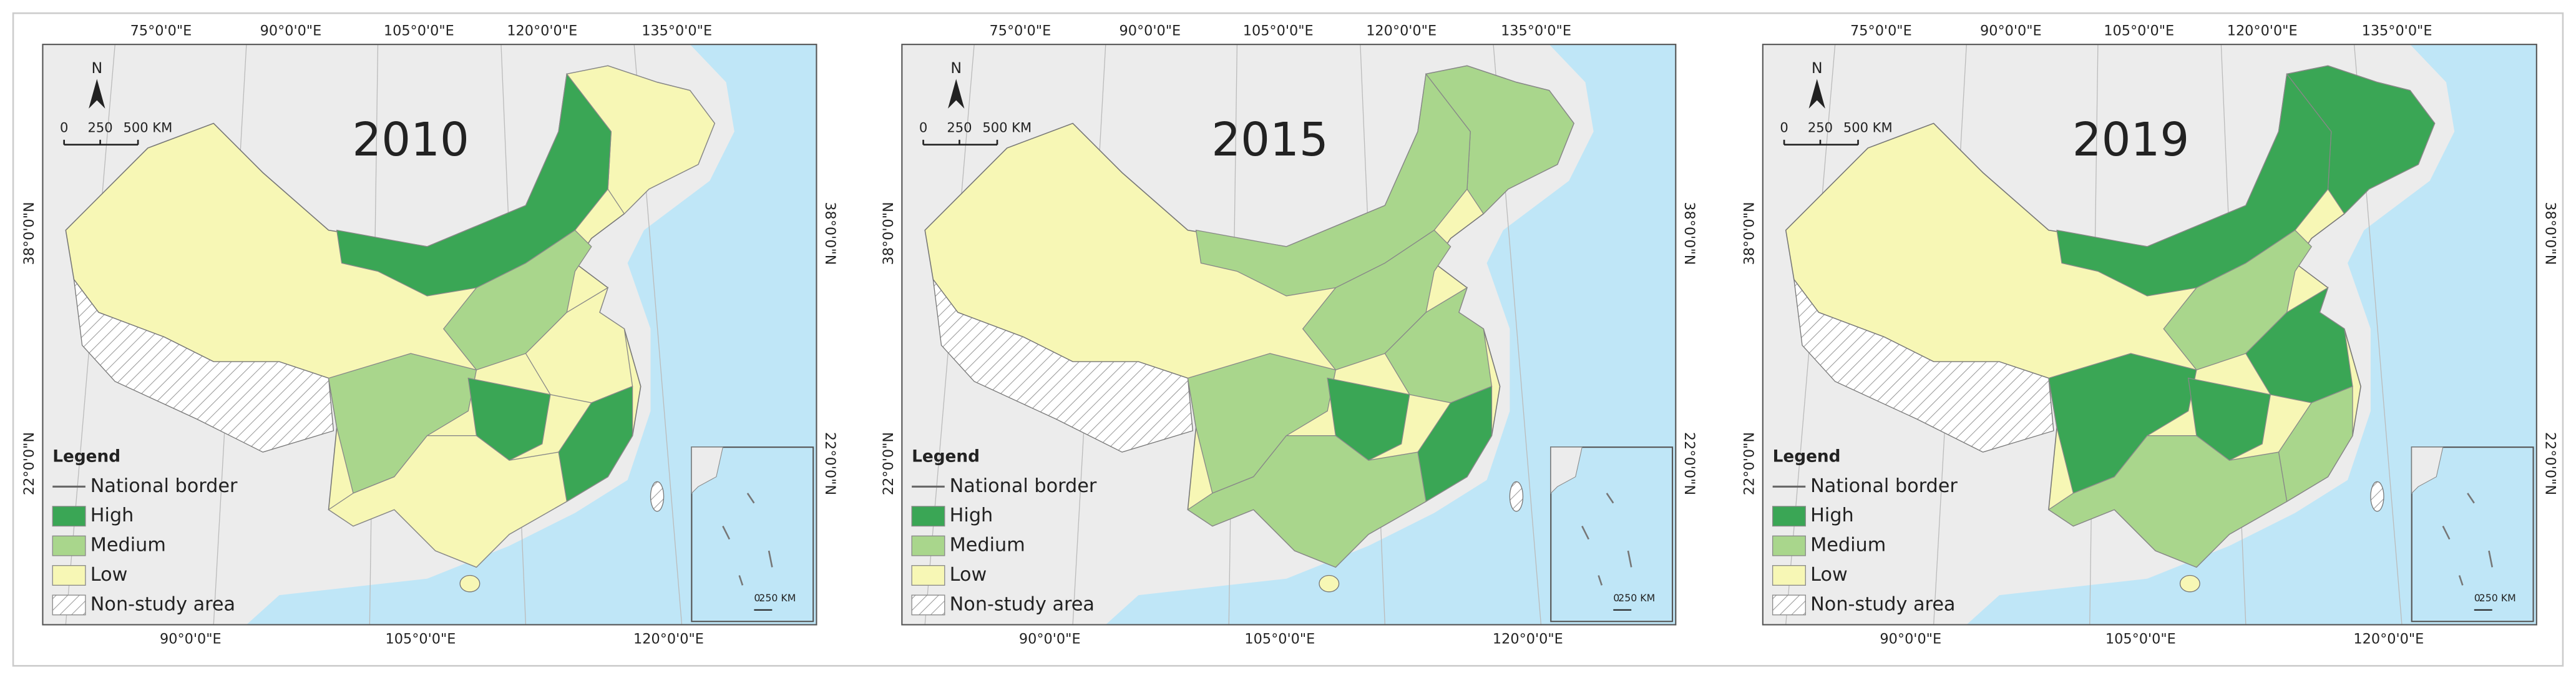 The height and width of the screenshot is (680, 2576). What do you see at coordinates (1923, 365) in the screenshot?
I see `non-study-area` at bounding box center [1923, 365].